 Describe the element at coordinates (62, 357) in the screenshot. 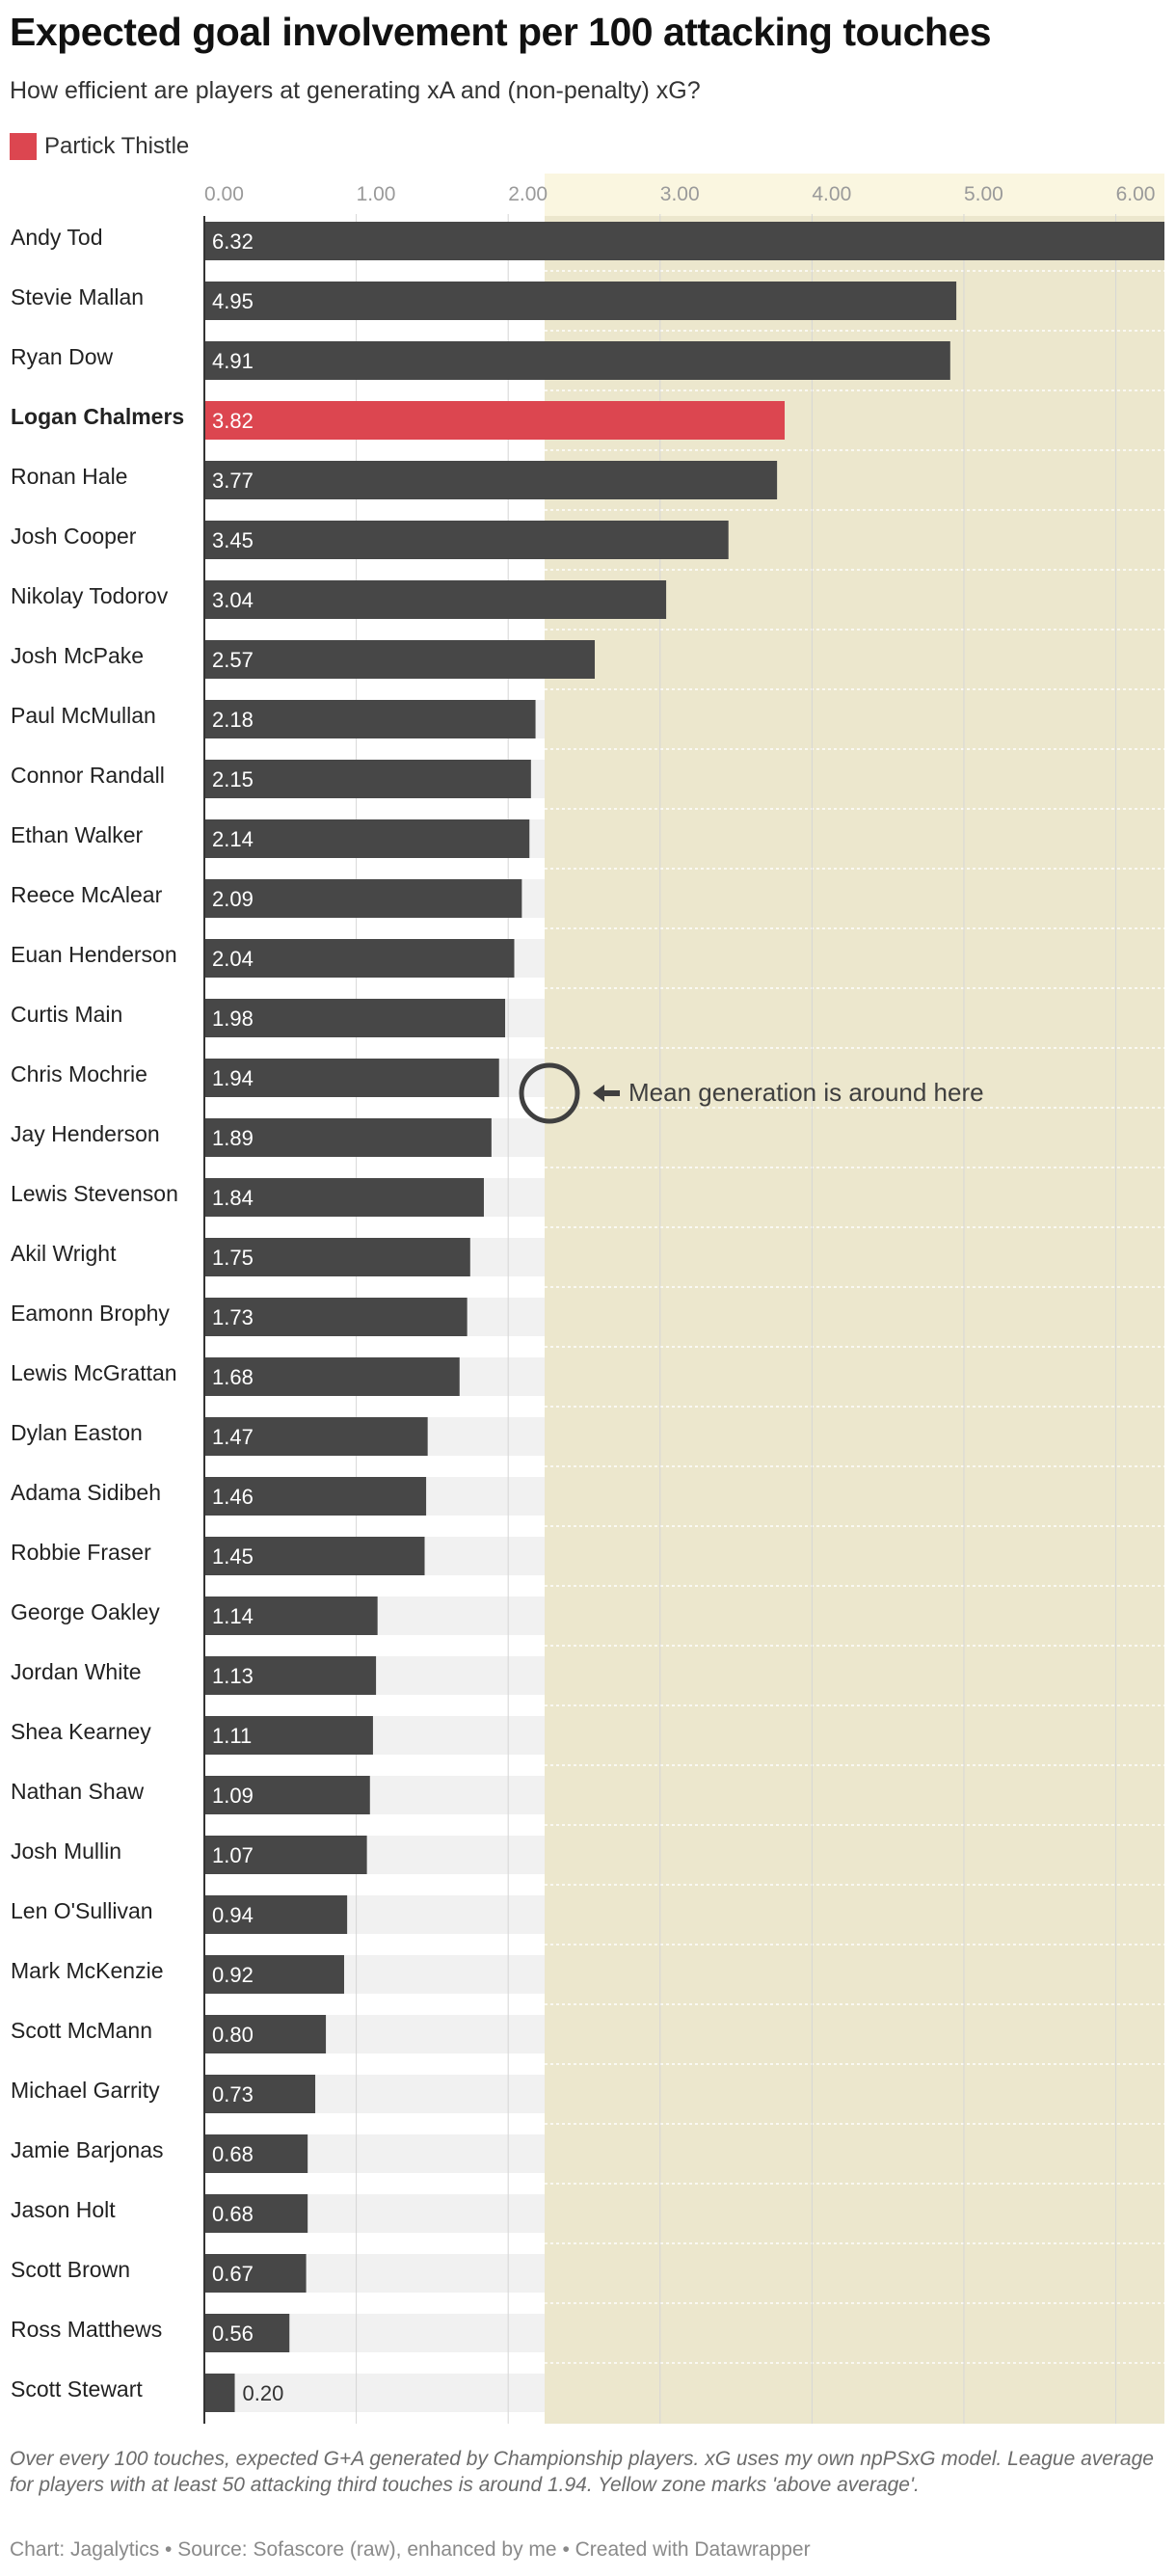

I see `category-label: Ryan Dow` at that location.